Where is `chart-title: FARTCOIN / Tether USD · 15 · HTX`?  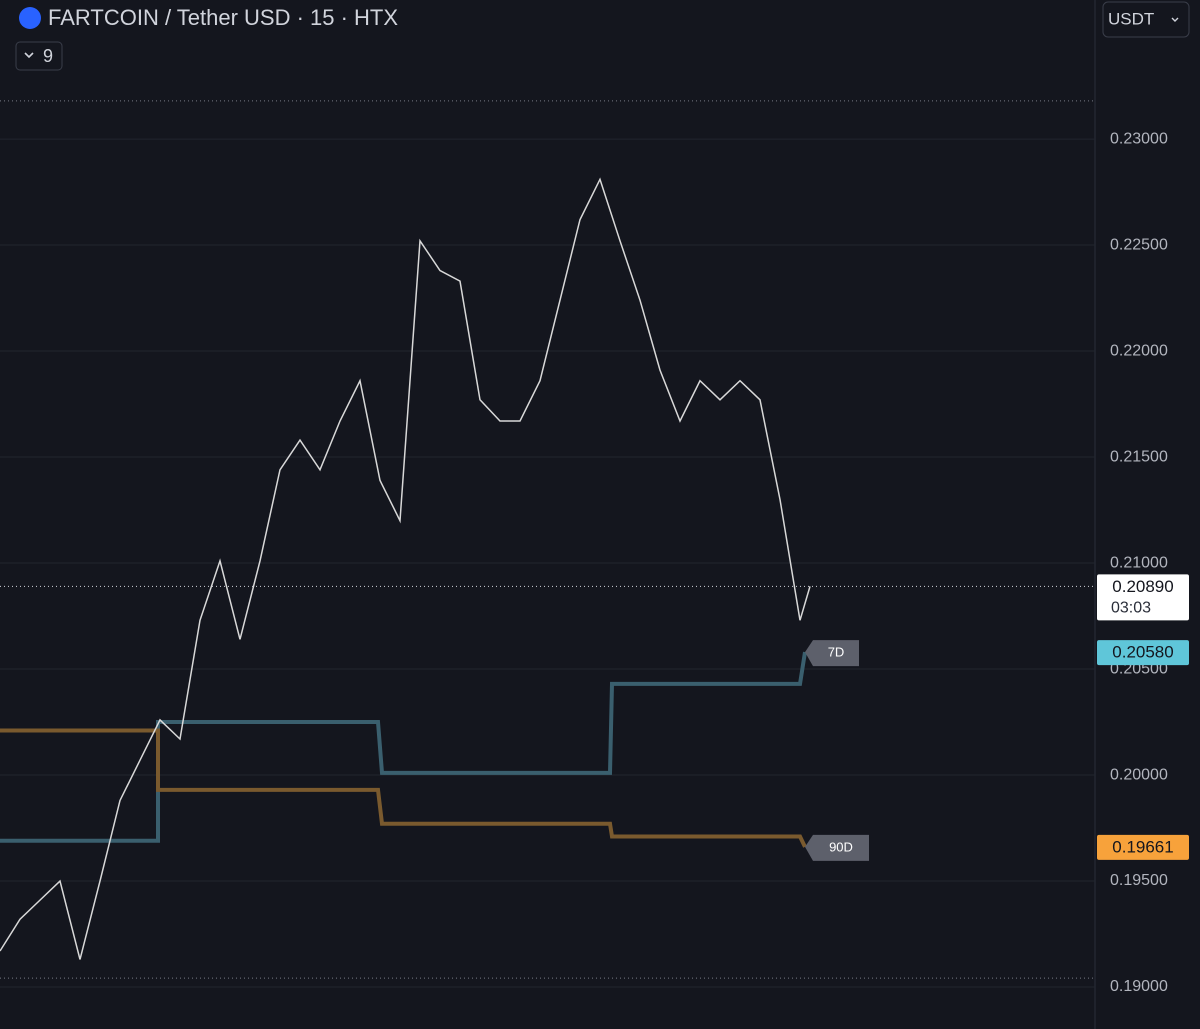
chart-title: FARTCOIN / Tether USD · 15 · HTX is located at coordinates (223, 17).